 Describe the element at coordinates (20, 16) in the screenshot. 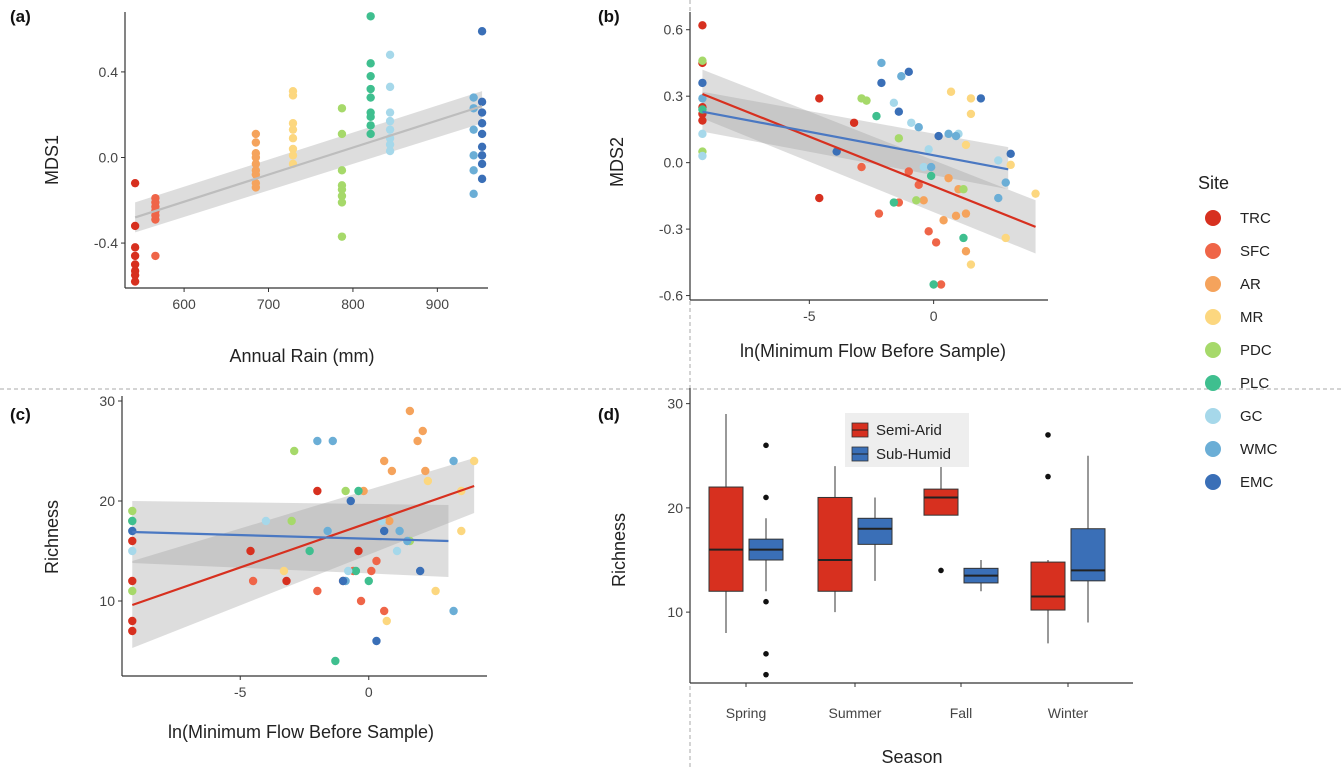

I see `panel-label-a: (a)` at that location.